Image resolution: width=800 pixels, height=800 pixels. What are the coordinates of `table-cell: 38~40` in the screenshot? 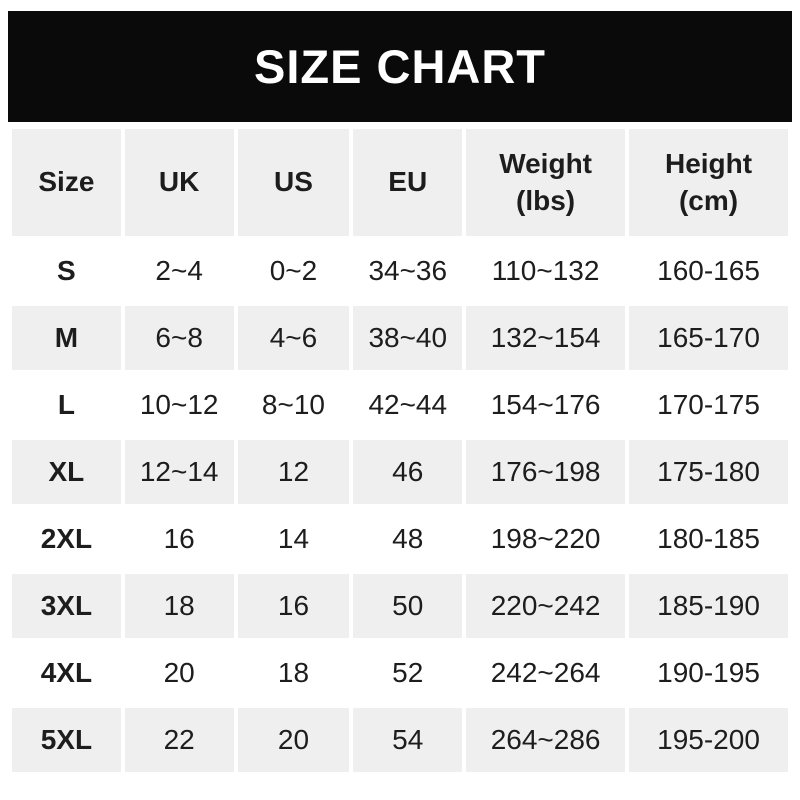 It's located at (408, 338).